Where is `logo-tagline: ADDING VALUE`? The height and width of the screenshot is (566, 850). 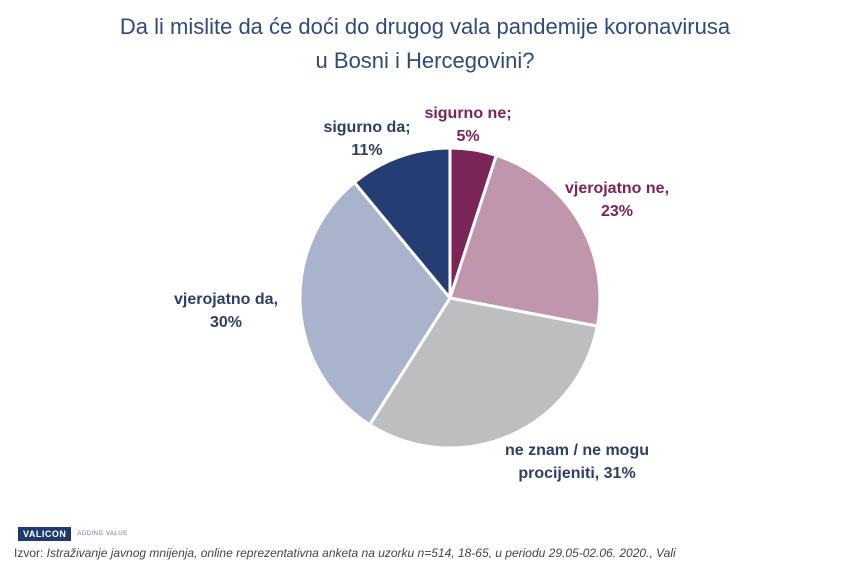
logo-tagline: ADDING VALUE is located at coordinates (102, 534).